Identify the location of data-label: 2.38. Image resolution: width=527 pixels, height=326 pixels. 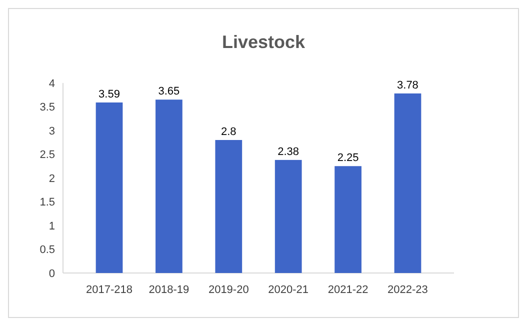
(289, 152).